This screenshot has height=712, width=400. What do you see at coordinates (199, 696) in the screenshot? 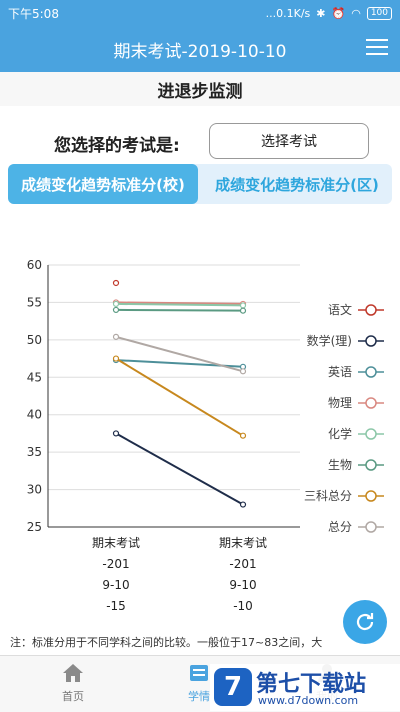
I see `nav-study-label: 学情` at bounding box center [199, 696].